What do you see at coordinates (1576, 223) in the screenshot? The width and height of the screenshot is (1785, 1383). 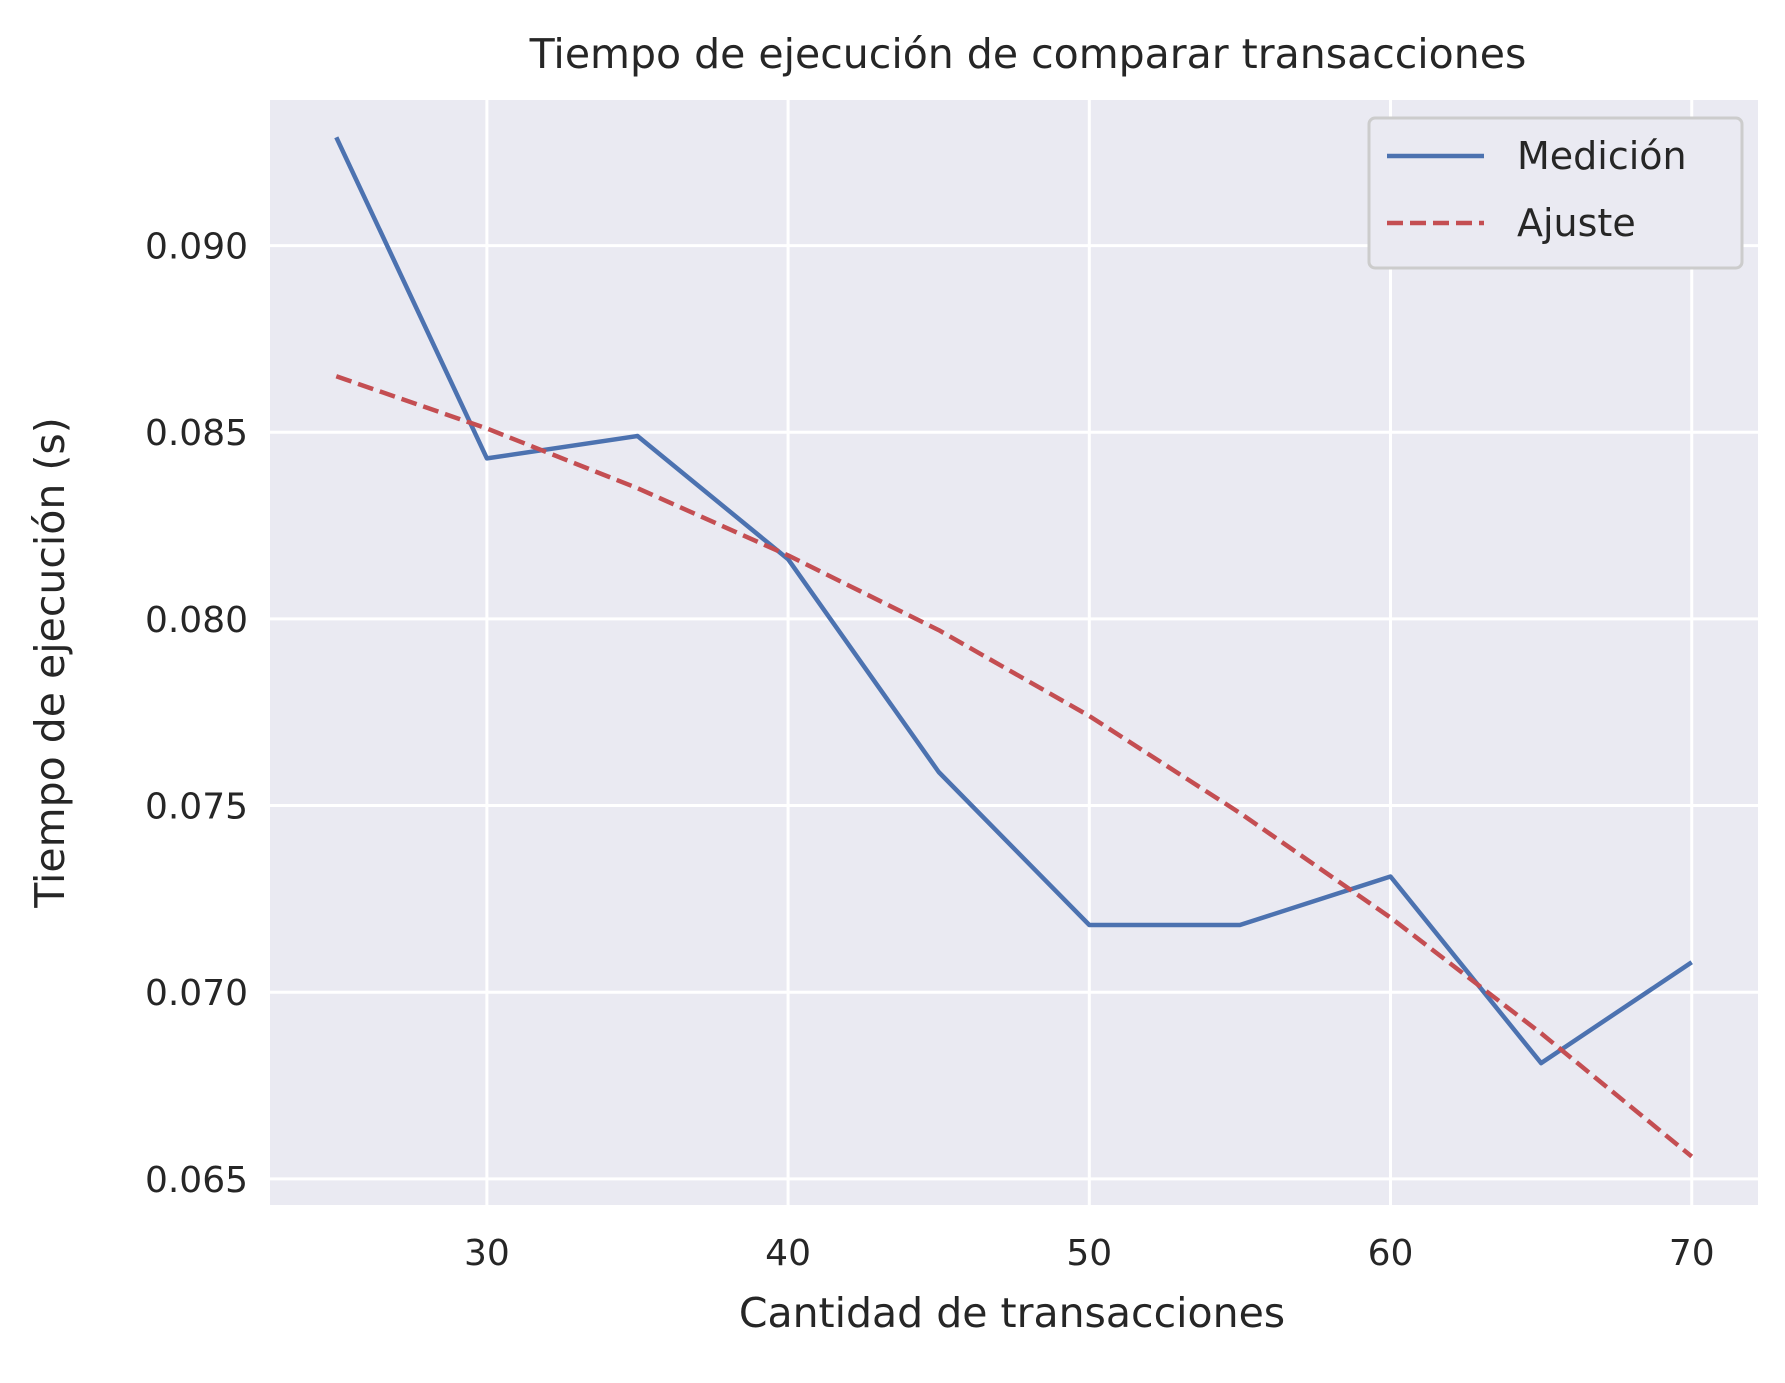 I see `legend-label-ajuste: Ajuste` at bounding box center [1576, 223].